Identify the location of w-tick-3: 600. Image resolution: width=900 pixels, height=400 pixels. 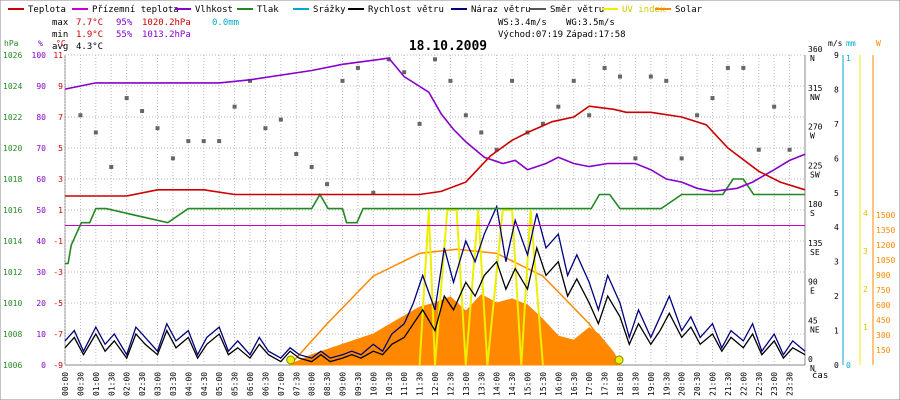
(883, 305).